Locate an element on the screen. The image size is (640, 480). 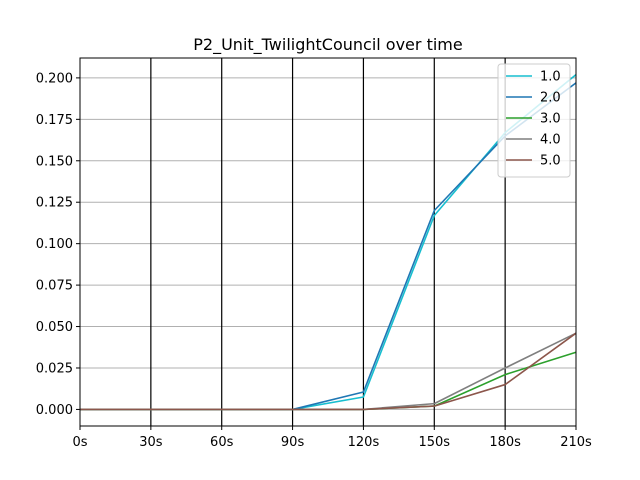
legend-box is located at coordinates (534, 120).